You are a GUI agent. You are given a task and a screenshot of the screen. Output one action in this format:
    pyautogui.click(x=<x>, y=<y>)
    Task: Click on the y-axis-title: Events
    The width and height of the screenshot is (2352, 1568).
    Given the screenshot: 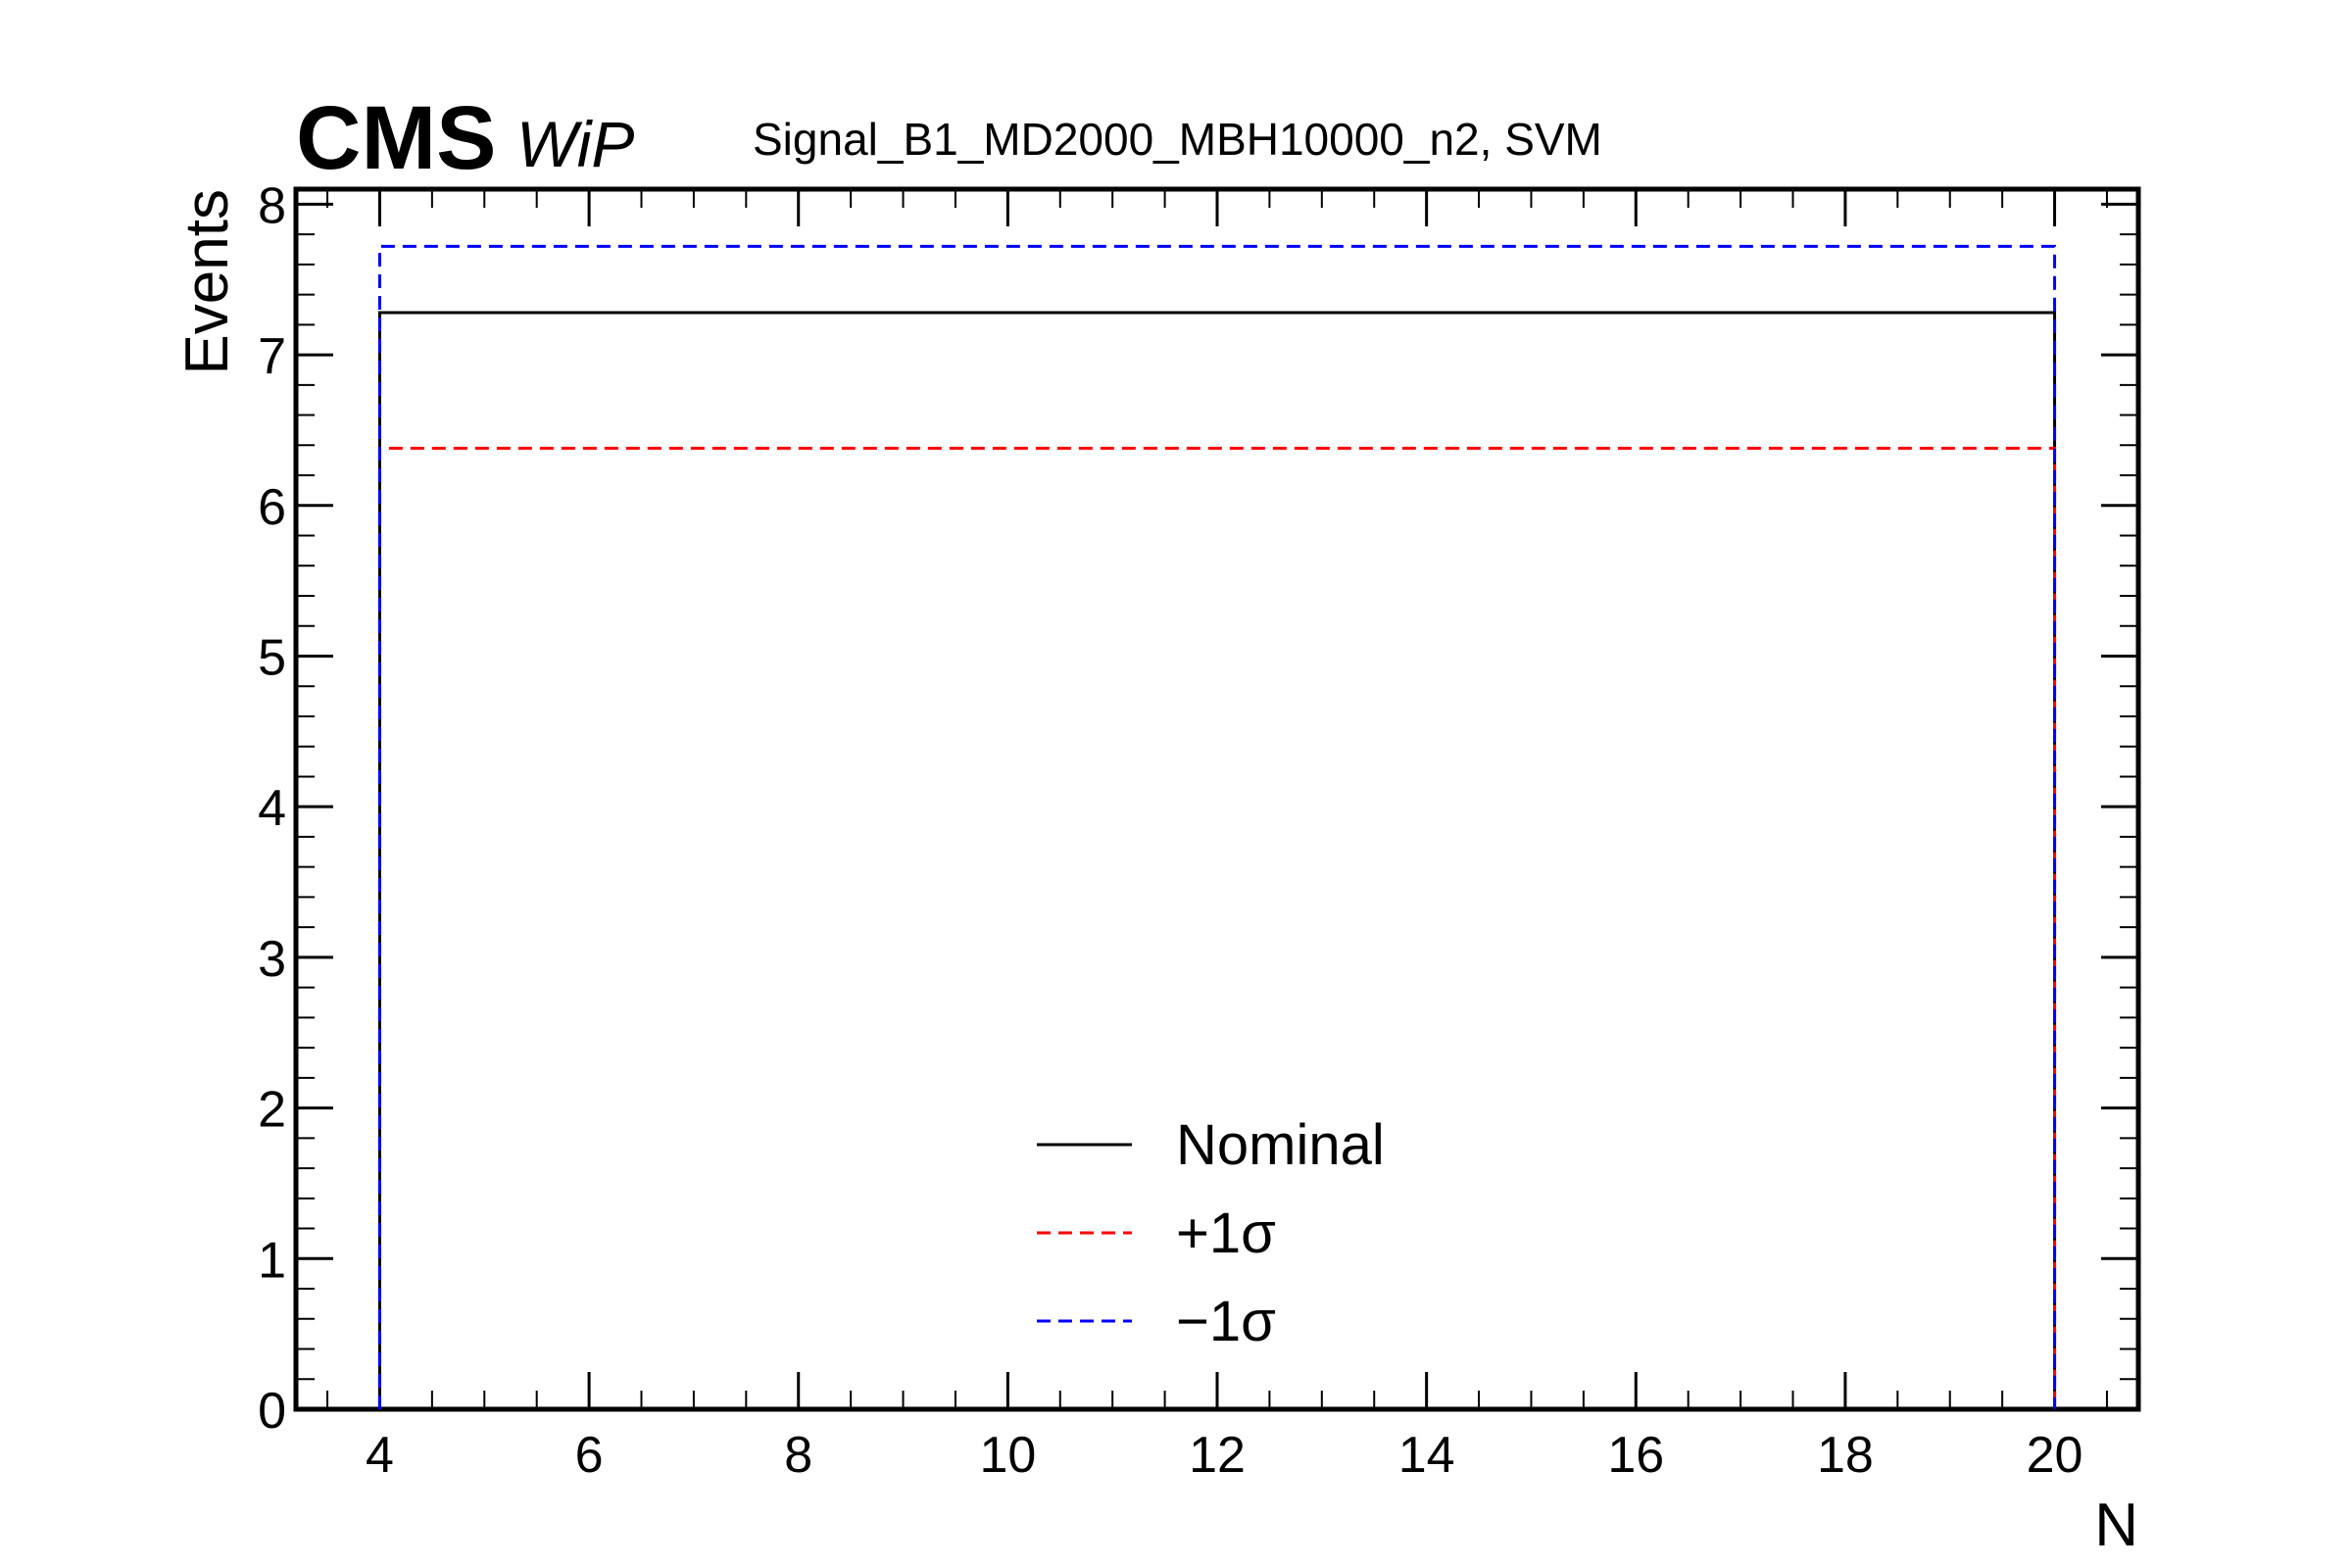 What is the action you would take?
    pyautogui.click(x=207, y=282)
    